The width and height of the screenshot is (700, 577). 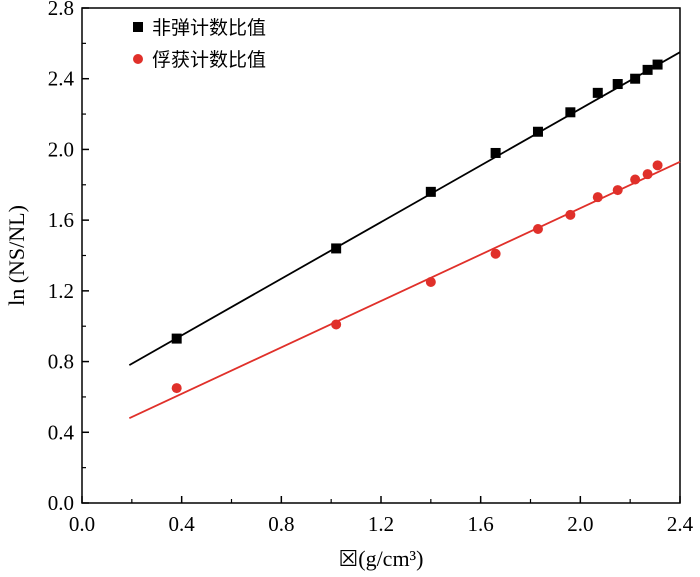 What do you see at coordinates (61, 291) in the screenshot?
I see `y-tick-label: 1.2` at bounding box center [61, 291].